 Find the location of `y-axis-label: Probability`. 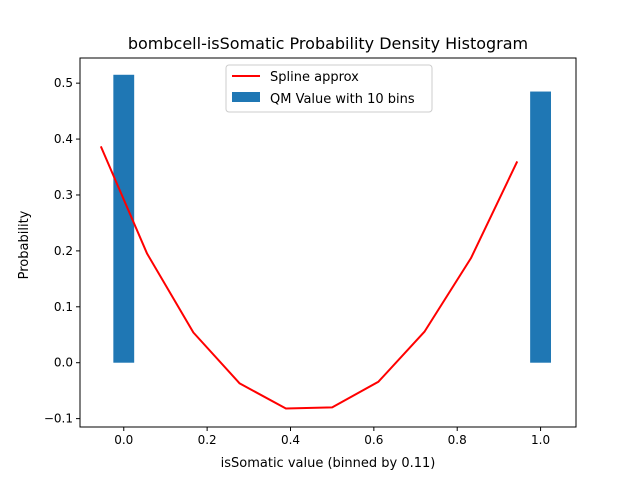

y-axis-label: Probability is located at coordinates (24, 244).